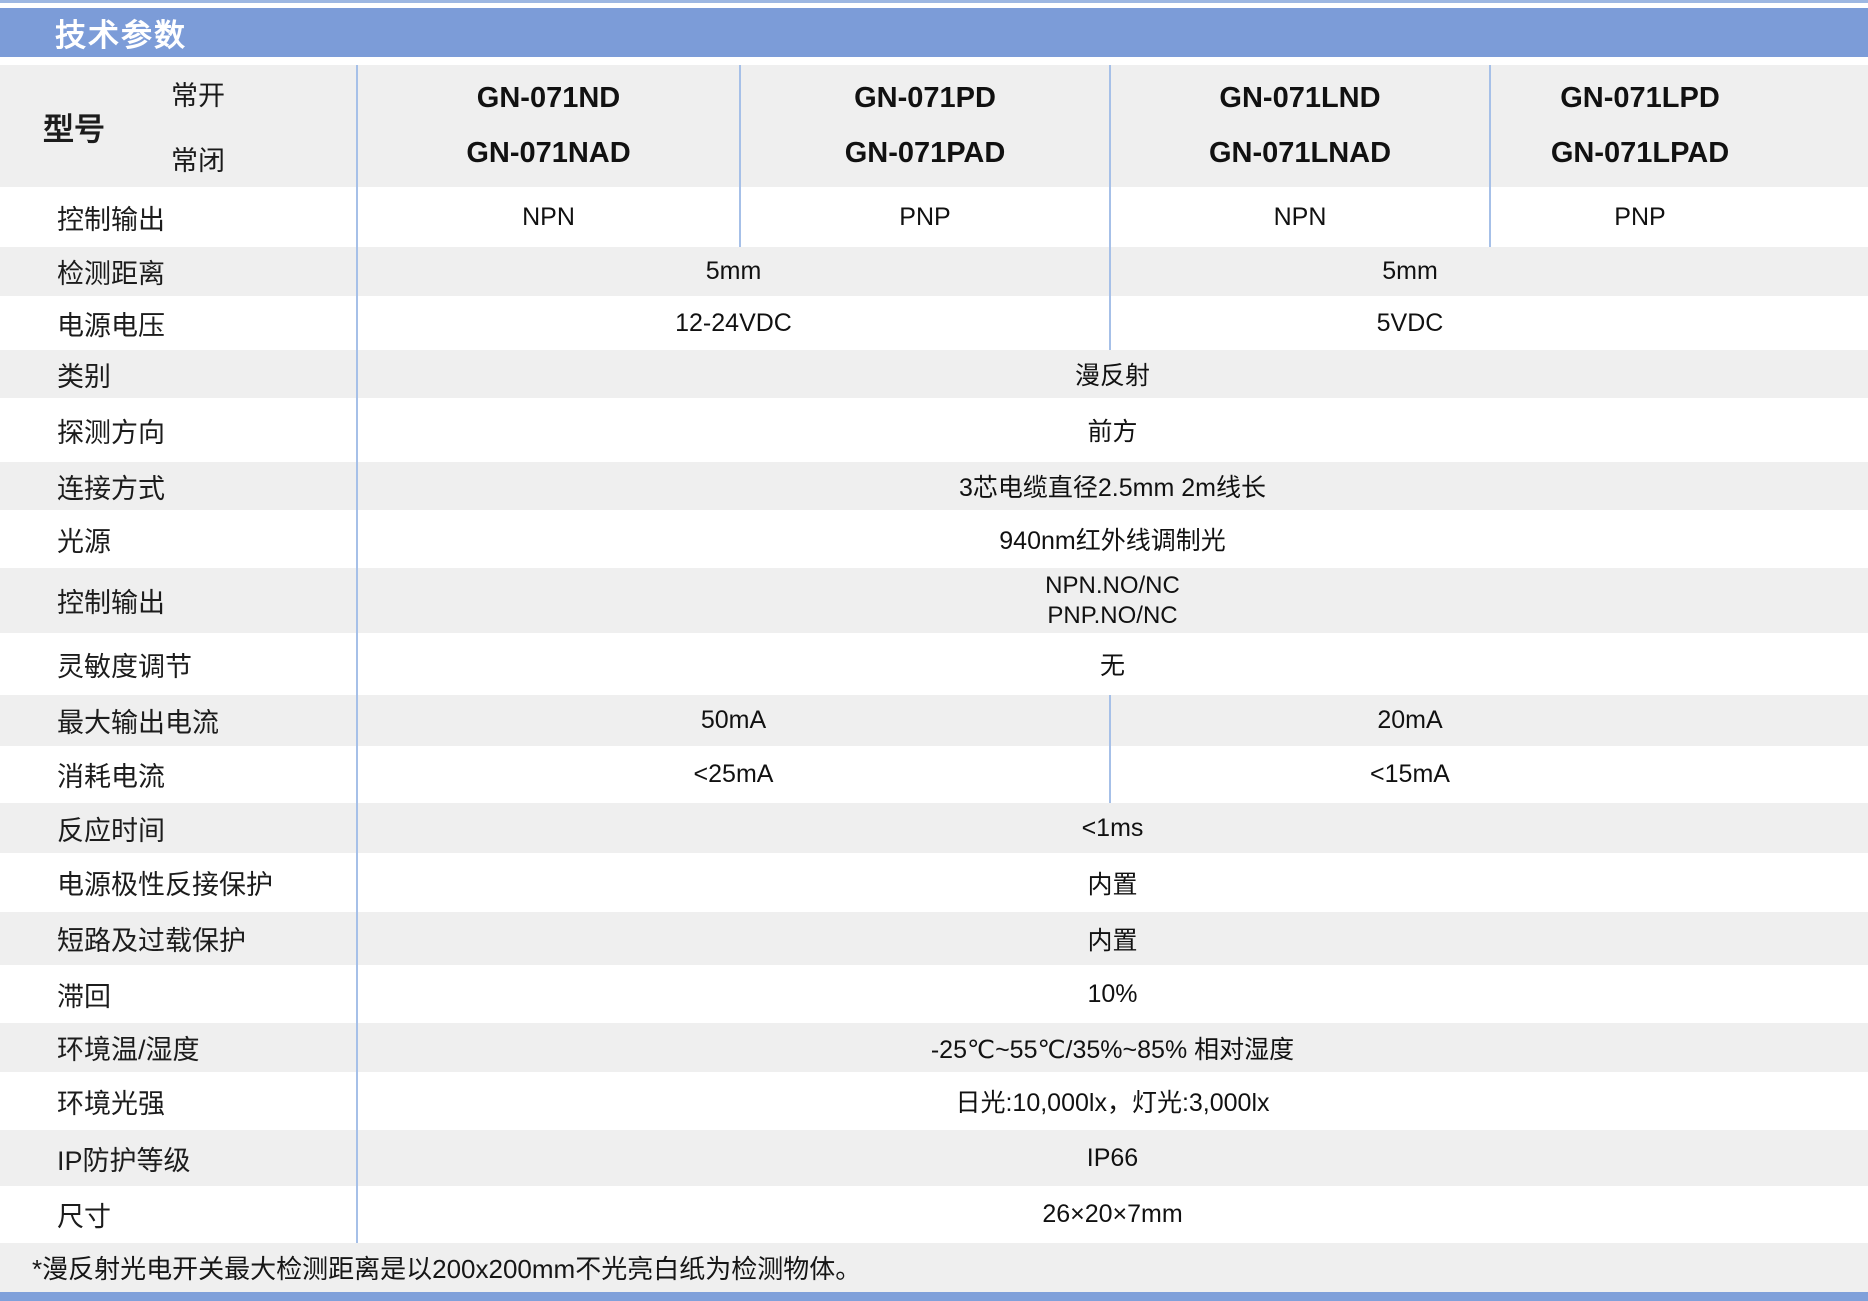 Image resolution: width=1868 pixels, height=1301 pixels. What do you see at coordinates (548, 126) in the screenshot?
I see `model-column-1: GN-071ND GN-071NAD` at bounding box center [548, 126].